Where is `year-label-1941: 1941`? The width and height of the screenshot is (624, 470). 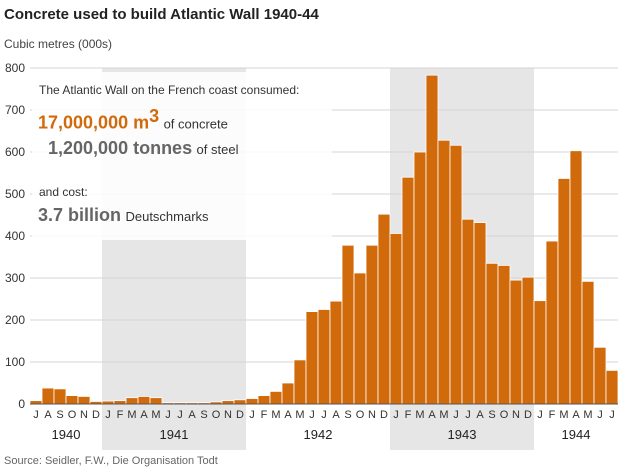
year-label-1941: 1941 is located at coordinates (174, 434).